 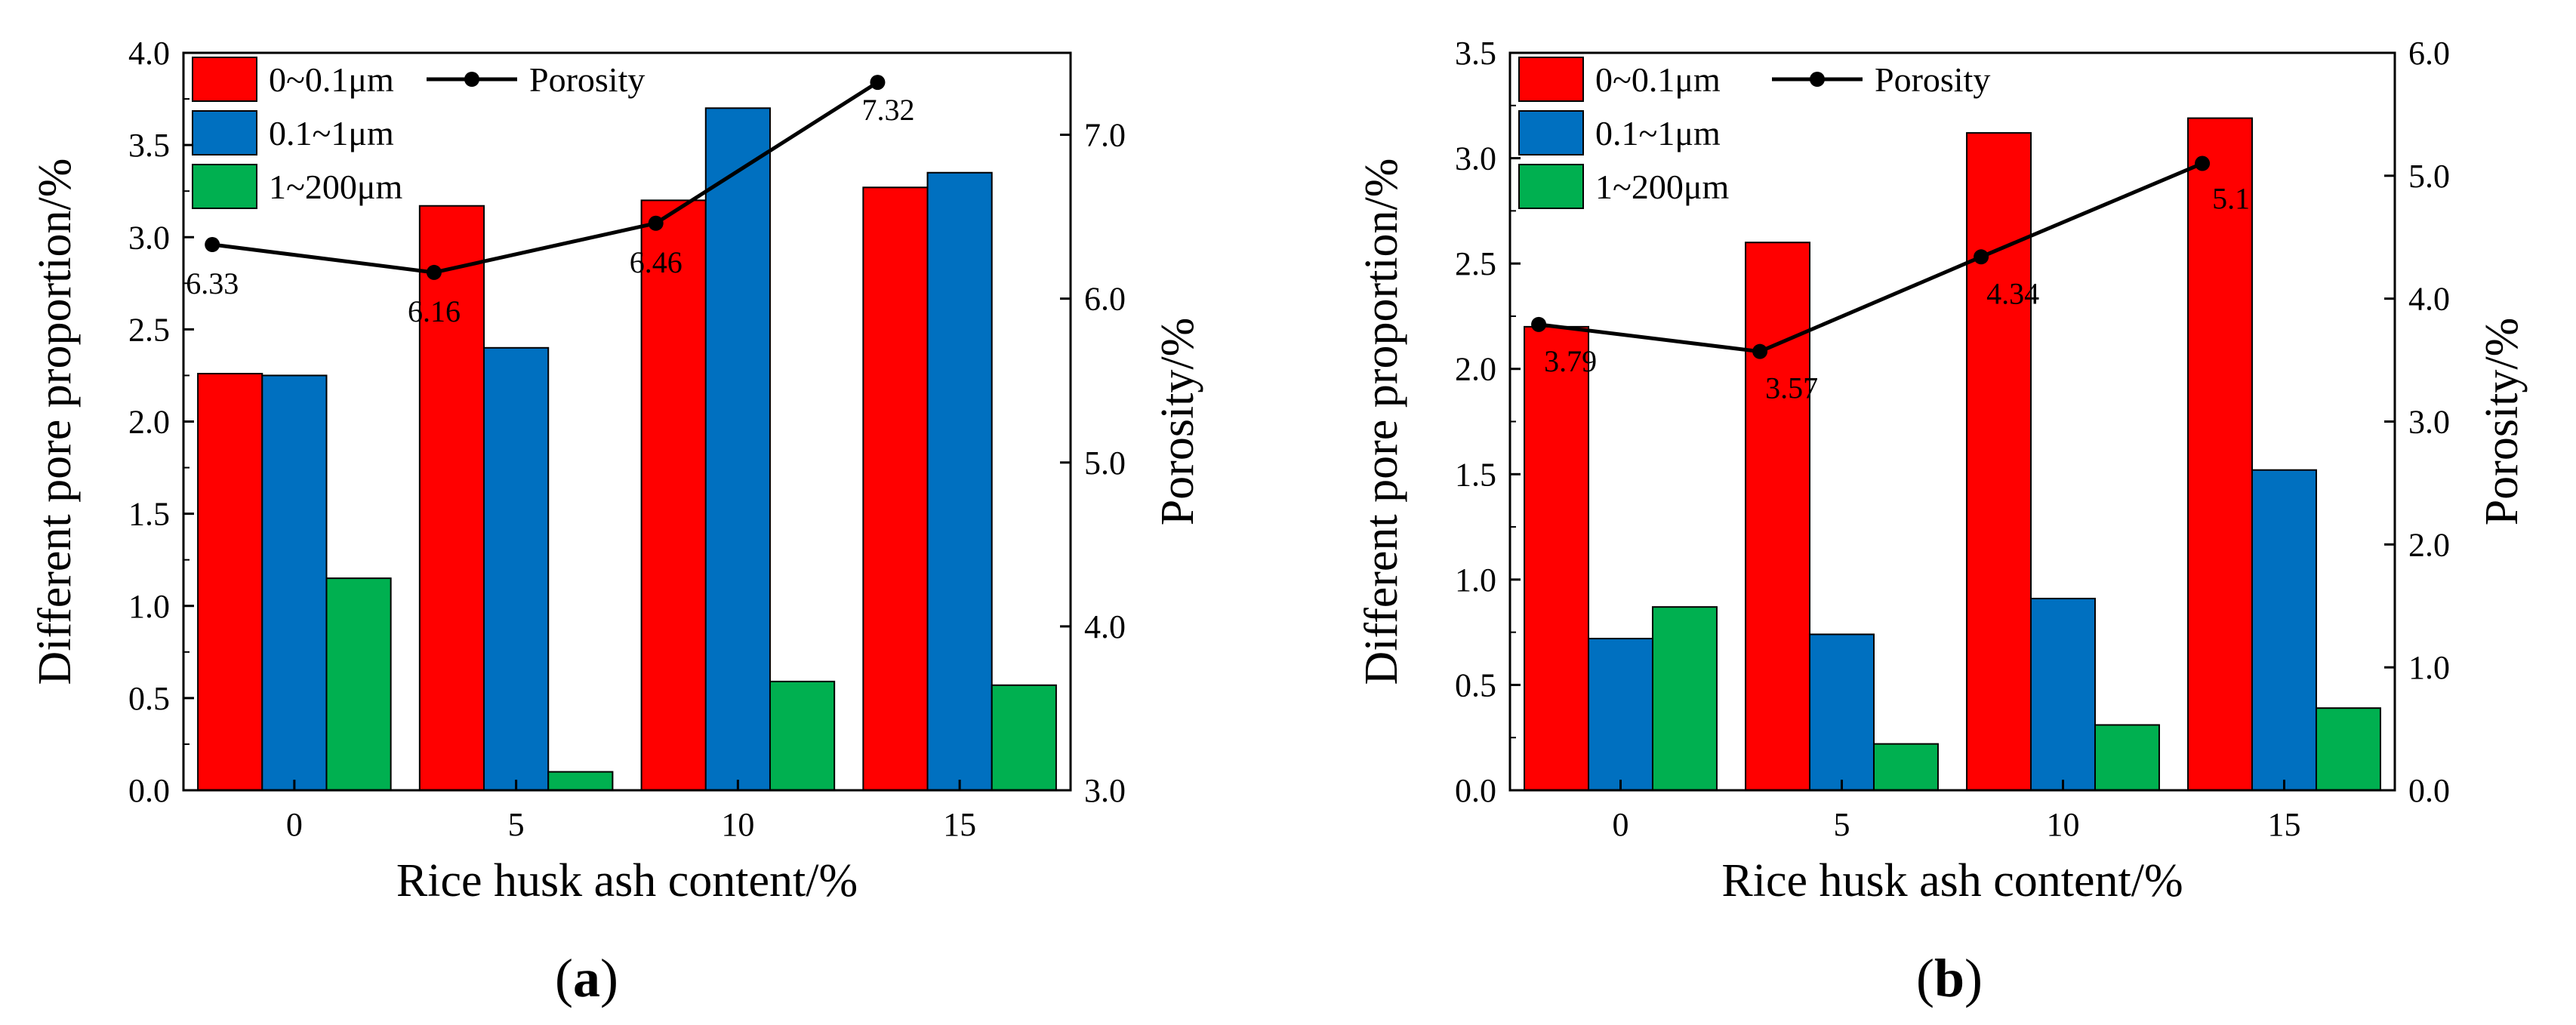 What do you see at coordinates (1475, 54) in the screenshot?
I see `y-tick-label-b: 3.5` at bounding box center [1475, 54].